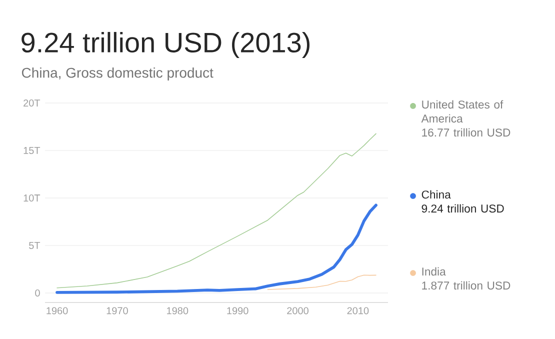 This screenshot has width=555, height=339. I want to click on legend-label: China, so click(436, 194).